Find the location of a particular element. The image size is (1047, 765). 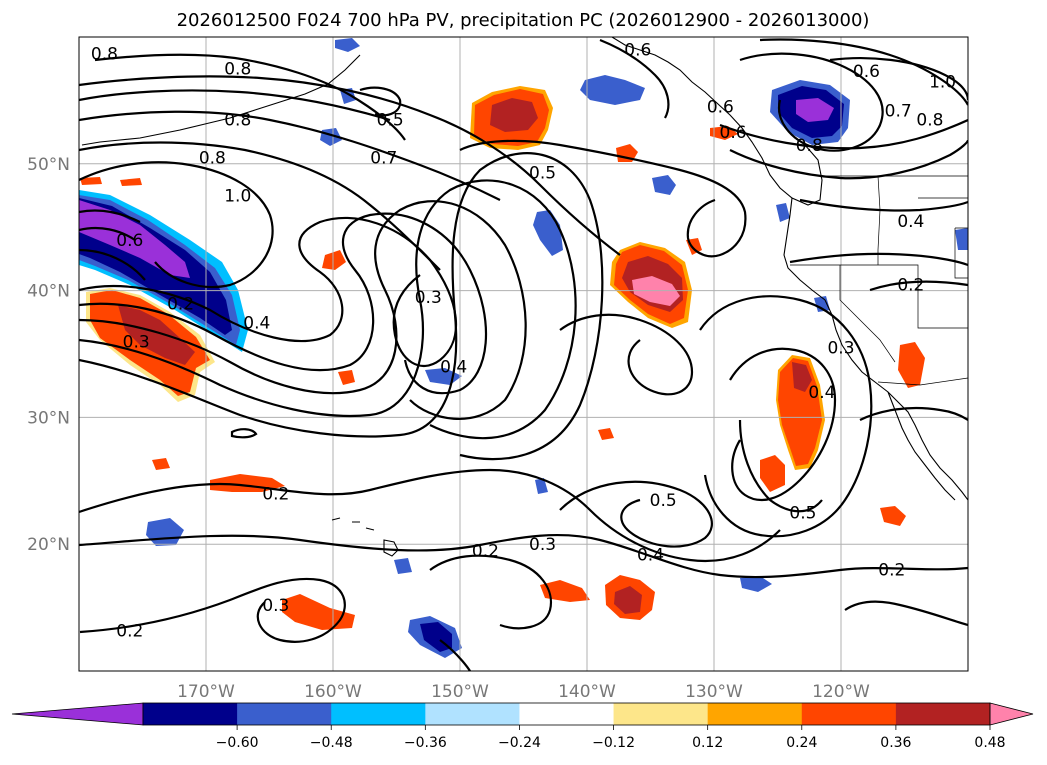

positive-goa-core is located at coordinates (514, 115).